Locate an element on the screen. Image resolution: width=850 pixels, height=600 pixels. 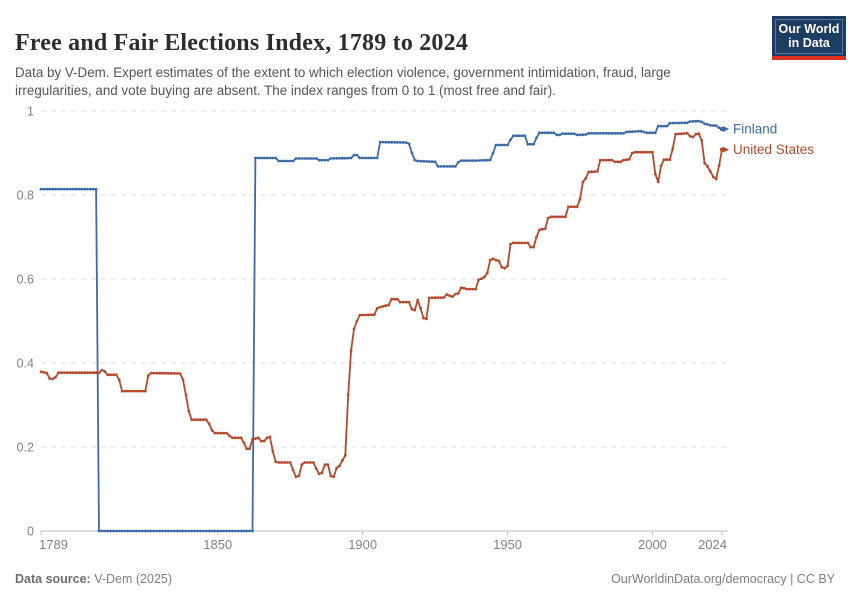
series-label-united-states: United States is located at coordinates (773, 149).